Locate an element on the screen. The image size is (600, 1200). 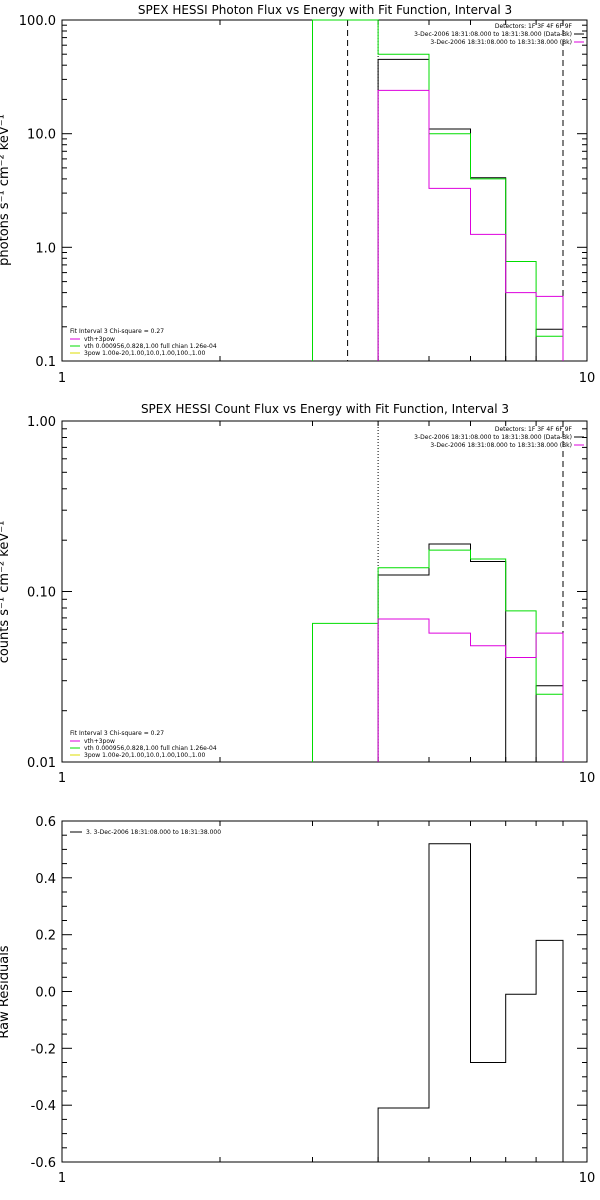
photon-legend-model: vth+3pow is located at coordinates (99, 339).